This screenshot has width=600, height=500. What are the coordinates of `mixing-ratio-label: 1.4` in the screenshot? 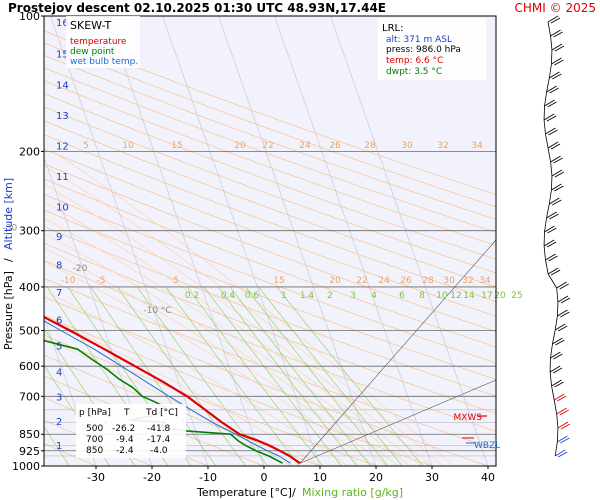 It's located at (307, 296).